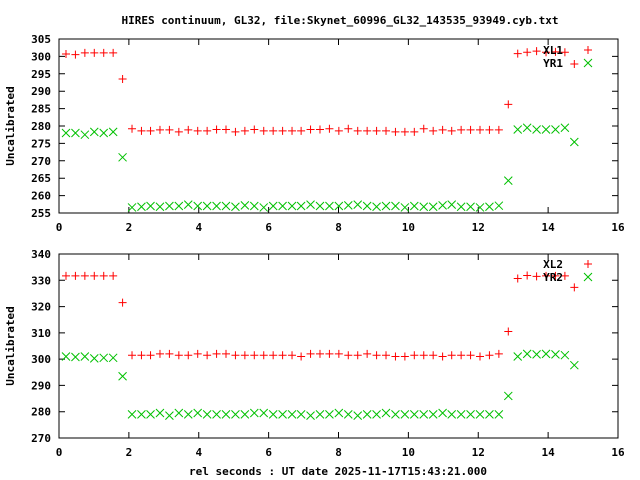 Image resolution: width=640 pixels, height=480 pixels. I want to click on y-tick-label: 275, so click(41, 143).